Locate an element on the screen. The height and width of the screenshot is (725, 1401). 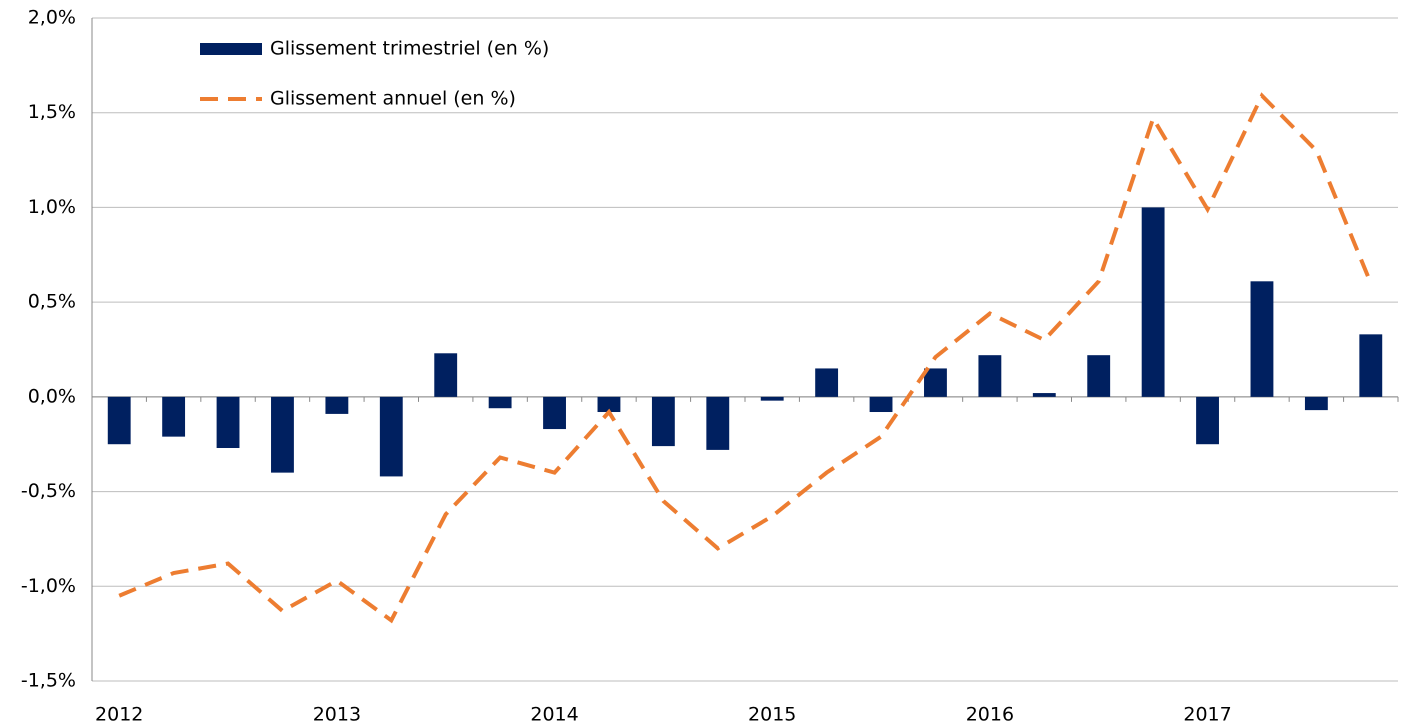
x-tick-label: 2013 is located at coordinates (337, 714).